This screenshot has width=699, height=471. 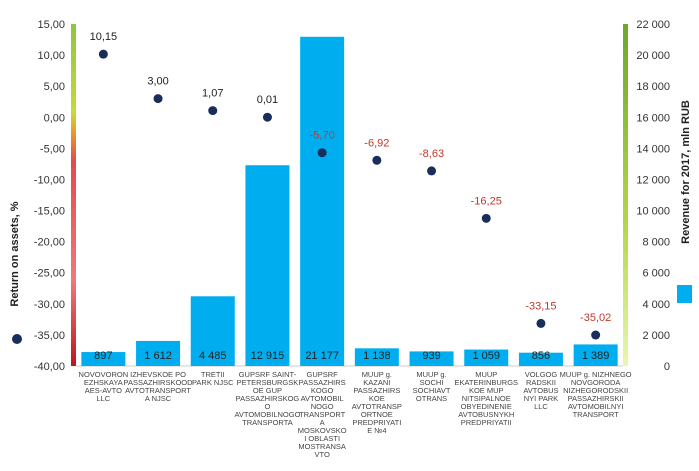 What do you see at coordinates (486, 406) in the screenshot?
I see `category-label-line: OBYEDINENIE` at bounding box center [486, 406].